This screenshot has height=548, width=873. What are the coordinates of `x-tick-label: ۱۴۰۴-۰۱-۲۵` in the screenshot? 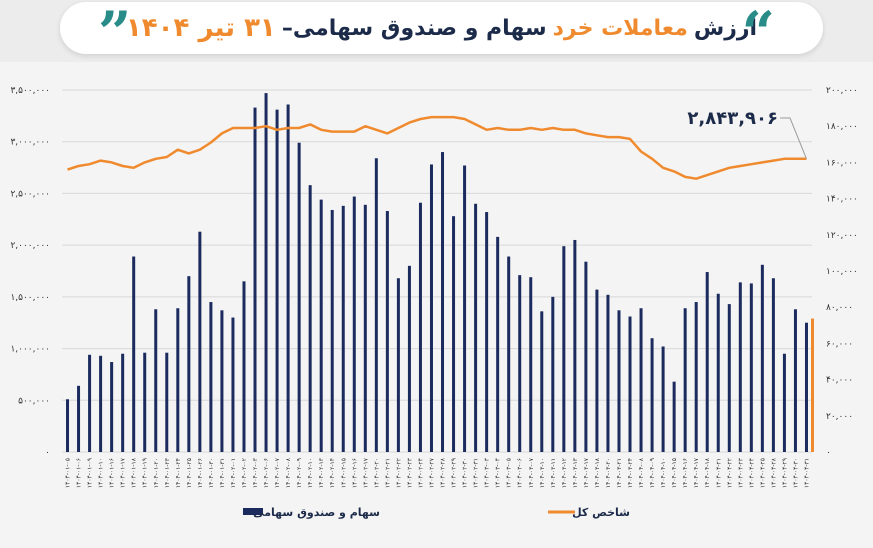 It's located at (189, 473).